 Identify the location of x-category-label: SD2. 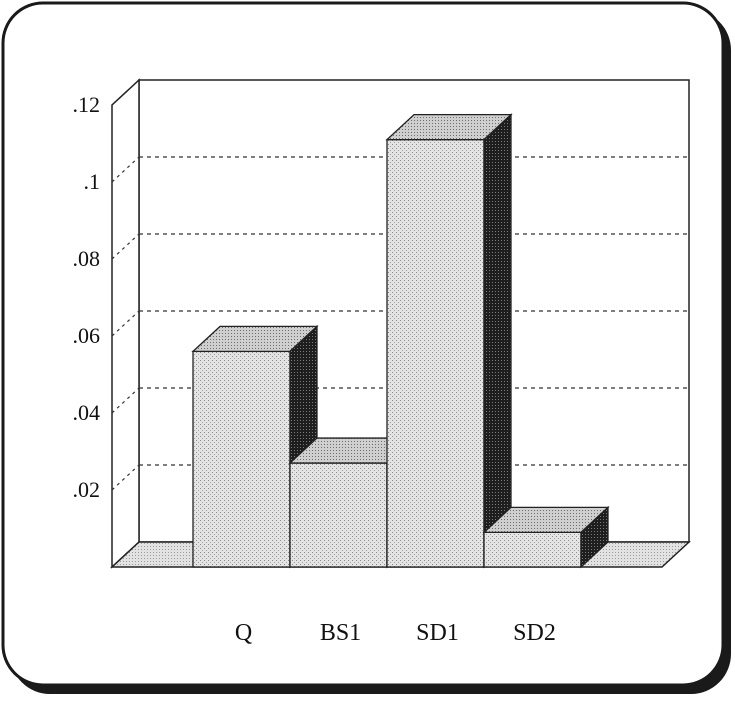
(534, 633).